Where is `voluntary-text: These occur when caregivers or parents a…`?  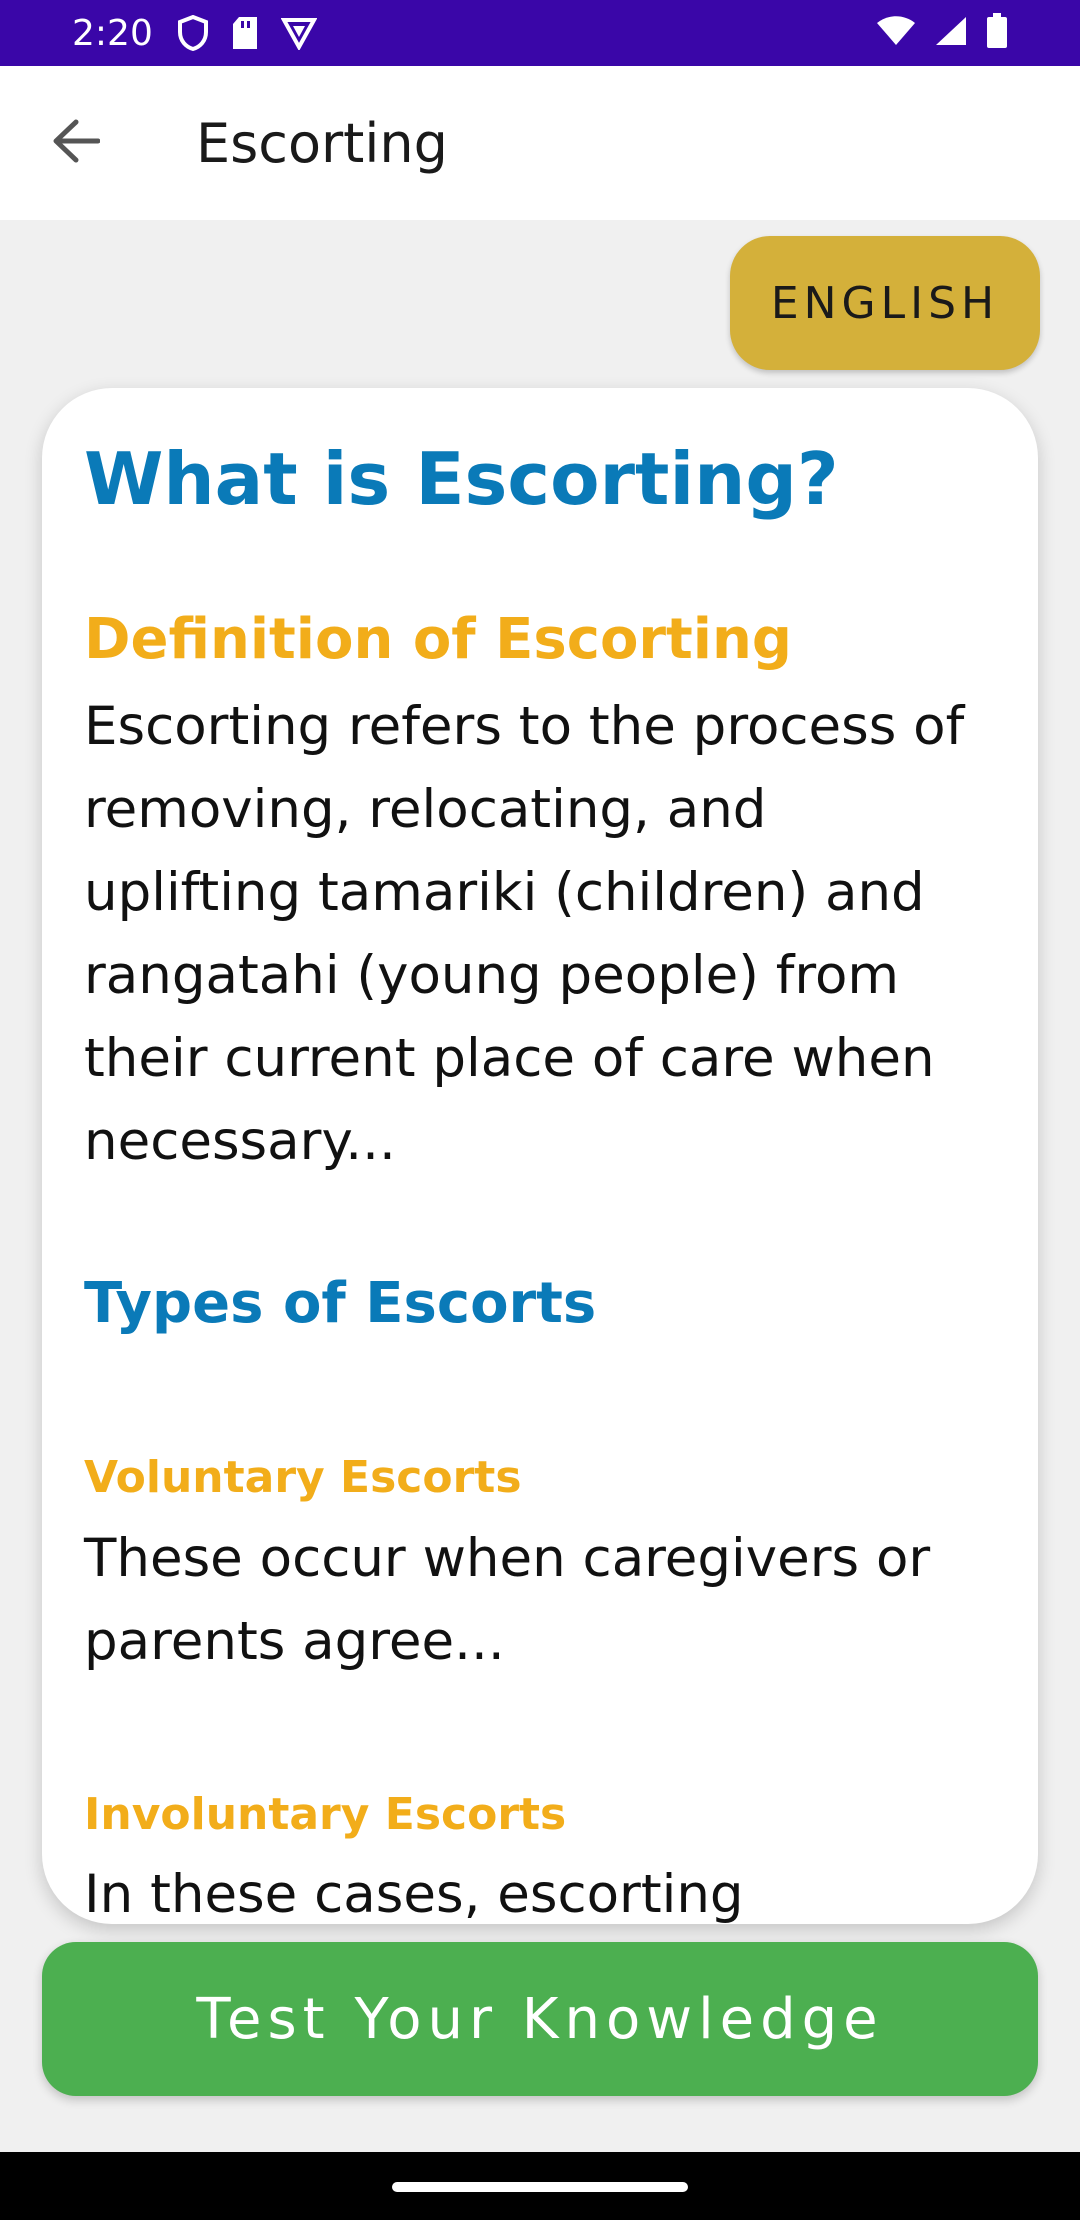 voluntary-text: These occur when caregivers or parents a… is located at coordinates (507, 1599).